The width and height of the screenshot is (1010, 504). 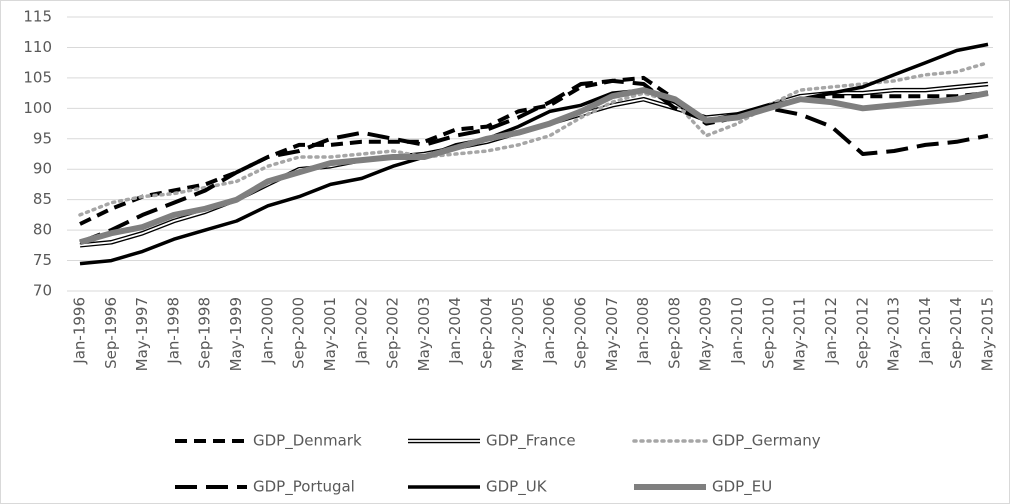 What do you see at coordinates (37, 77) in the screenshot?
I see `y-tick-label: 105` at bounding box center [37, 77].